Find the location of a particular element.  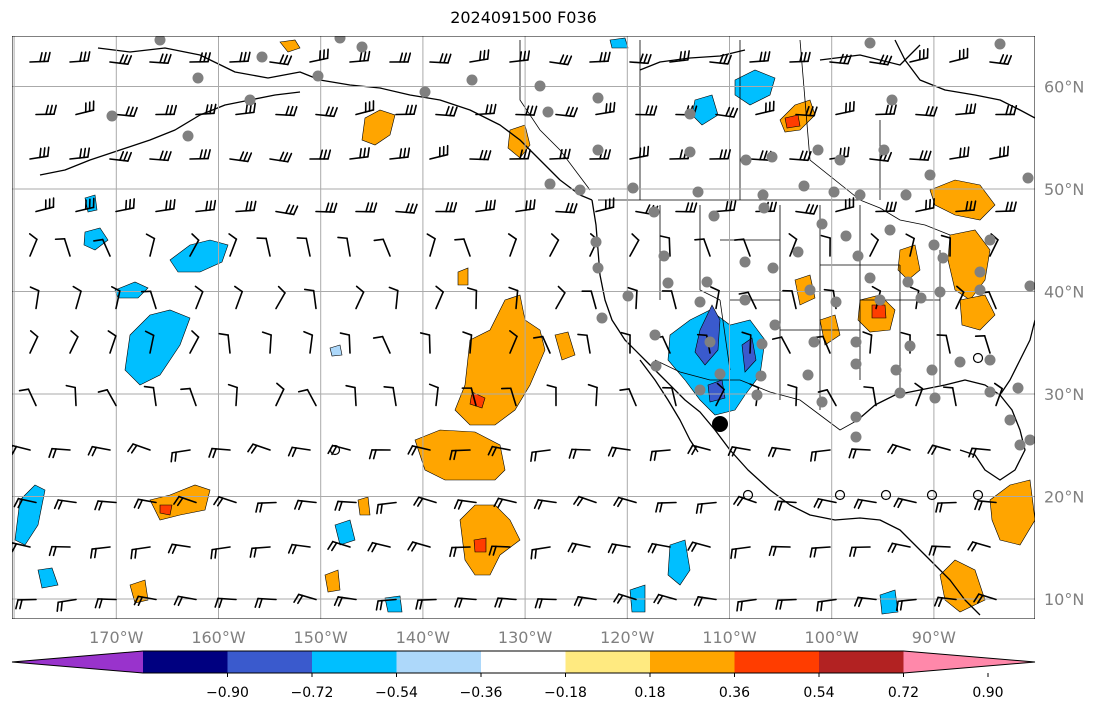

colorbar-outline is located at coordinates (523, 662).